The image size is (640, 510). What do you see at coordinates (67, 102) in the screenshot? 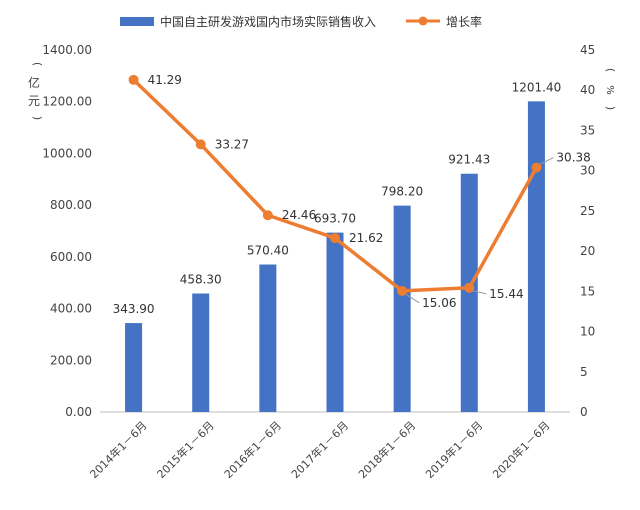
I see `y-left-tick-label: 1200.00` at bounding box center [67, 102].